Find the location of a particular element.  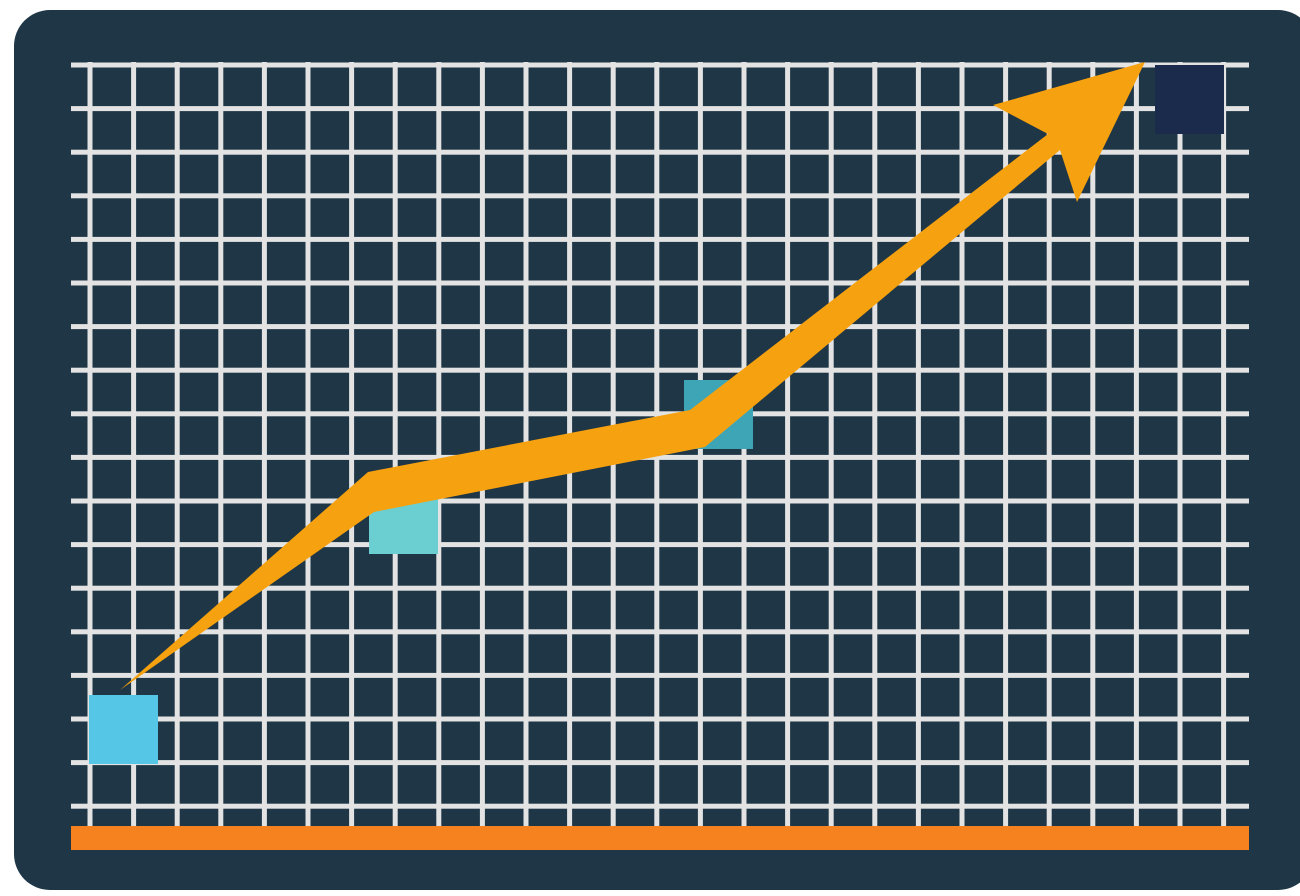

baseline-bar is located at coordinates (660, 838).